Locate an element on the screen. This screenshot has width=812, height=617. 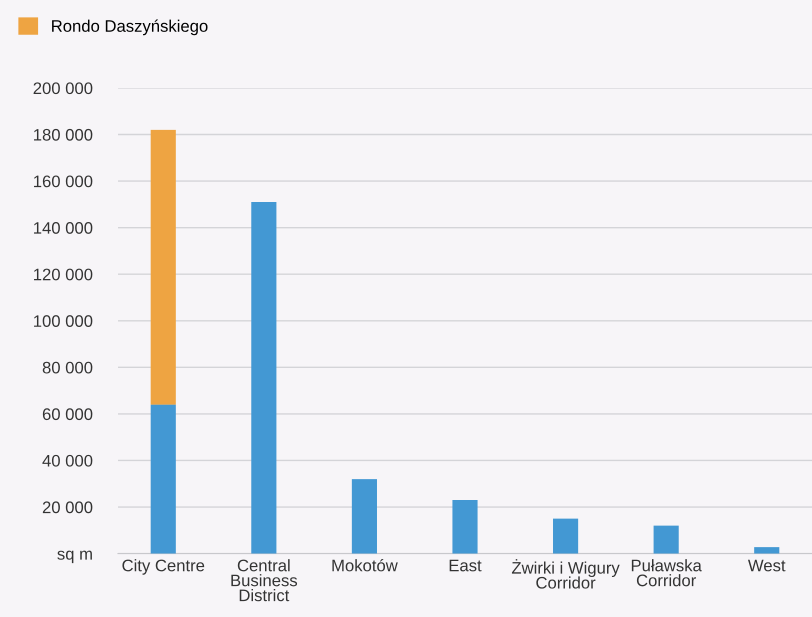
y-tick-label: 40 000 is located at coordinates (67, 460).